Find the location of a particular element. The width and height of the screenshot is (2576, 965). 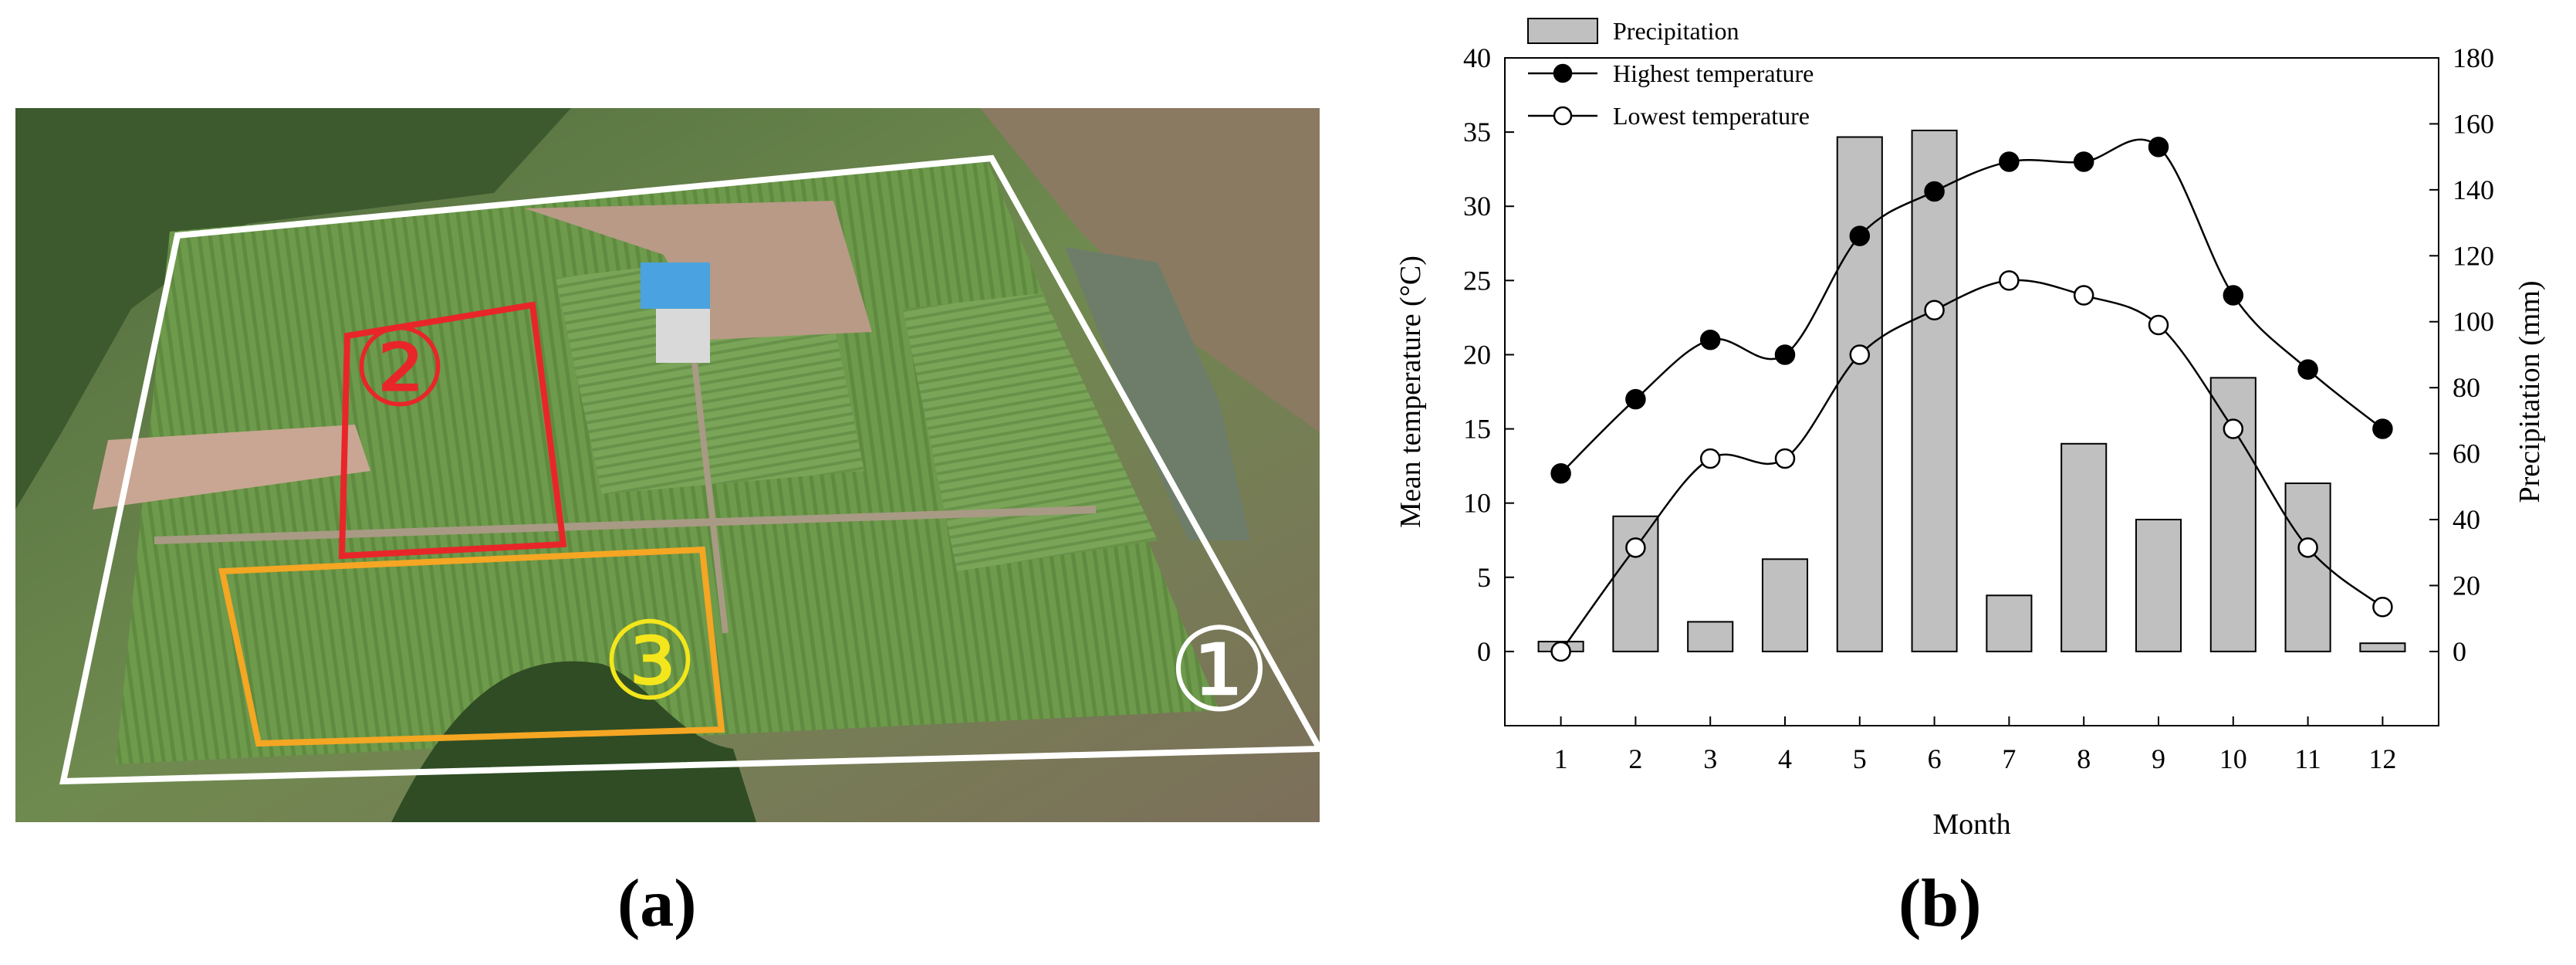

left-axis-label: Mean temperature (°C) is located at coordinates (1410, 392).